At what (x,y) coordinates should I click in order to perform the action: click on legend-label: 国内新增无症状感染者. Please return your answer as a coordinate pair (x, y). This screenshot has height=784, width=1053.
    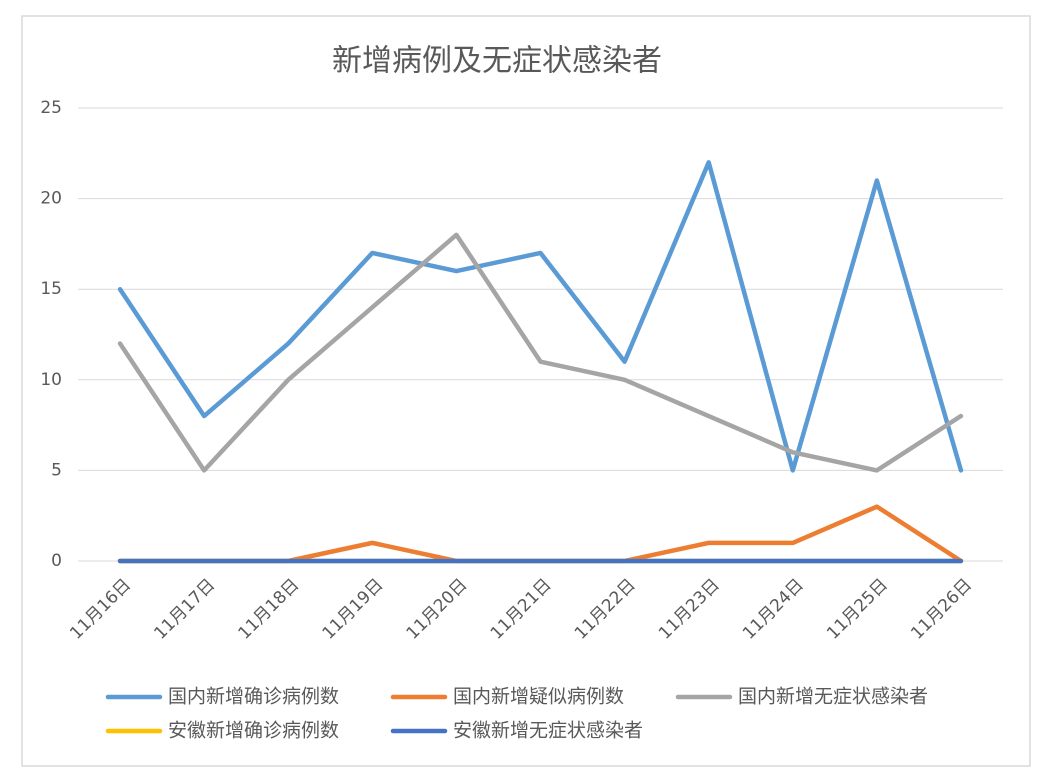
    Looking at the image, I should click on (833, 697).